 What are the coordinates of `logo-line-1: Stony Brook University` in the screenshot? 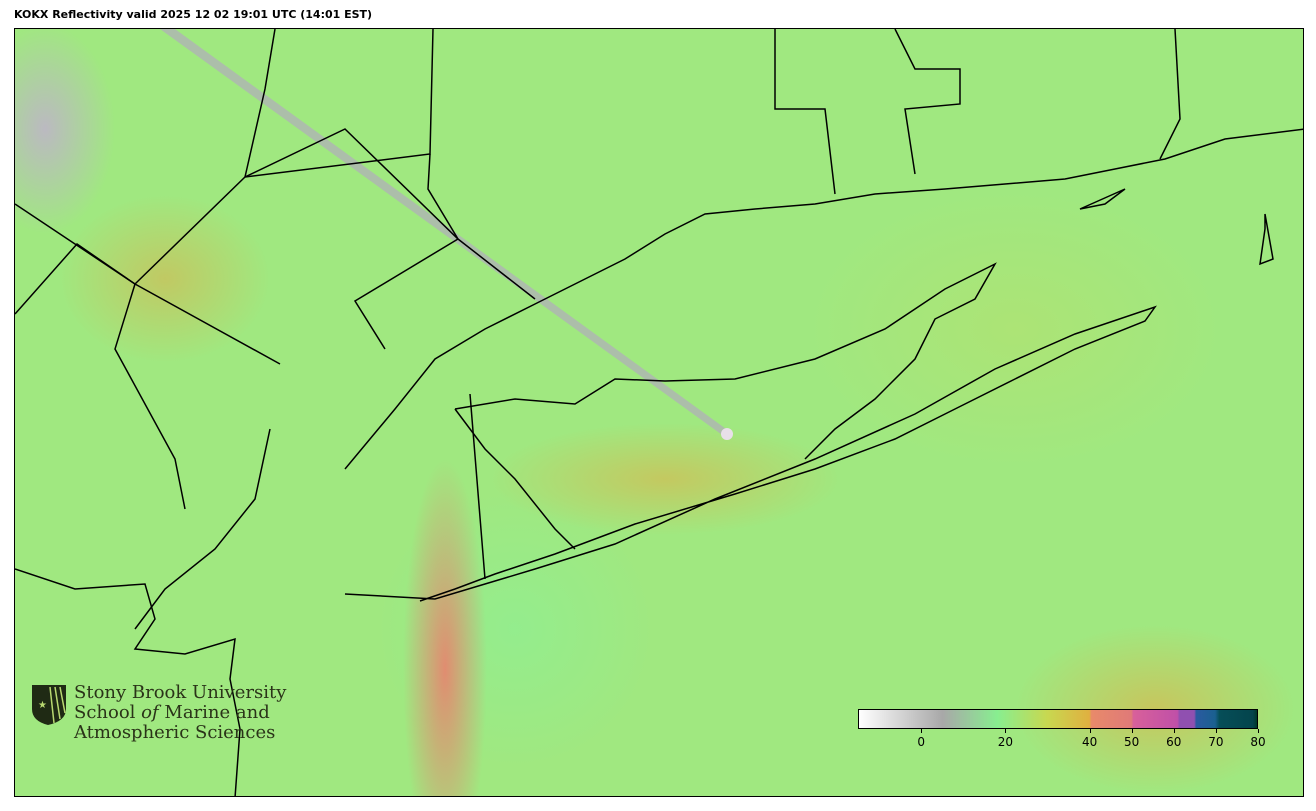 It's located at (180, 692).